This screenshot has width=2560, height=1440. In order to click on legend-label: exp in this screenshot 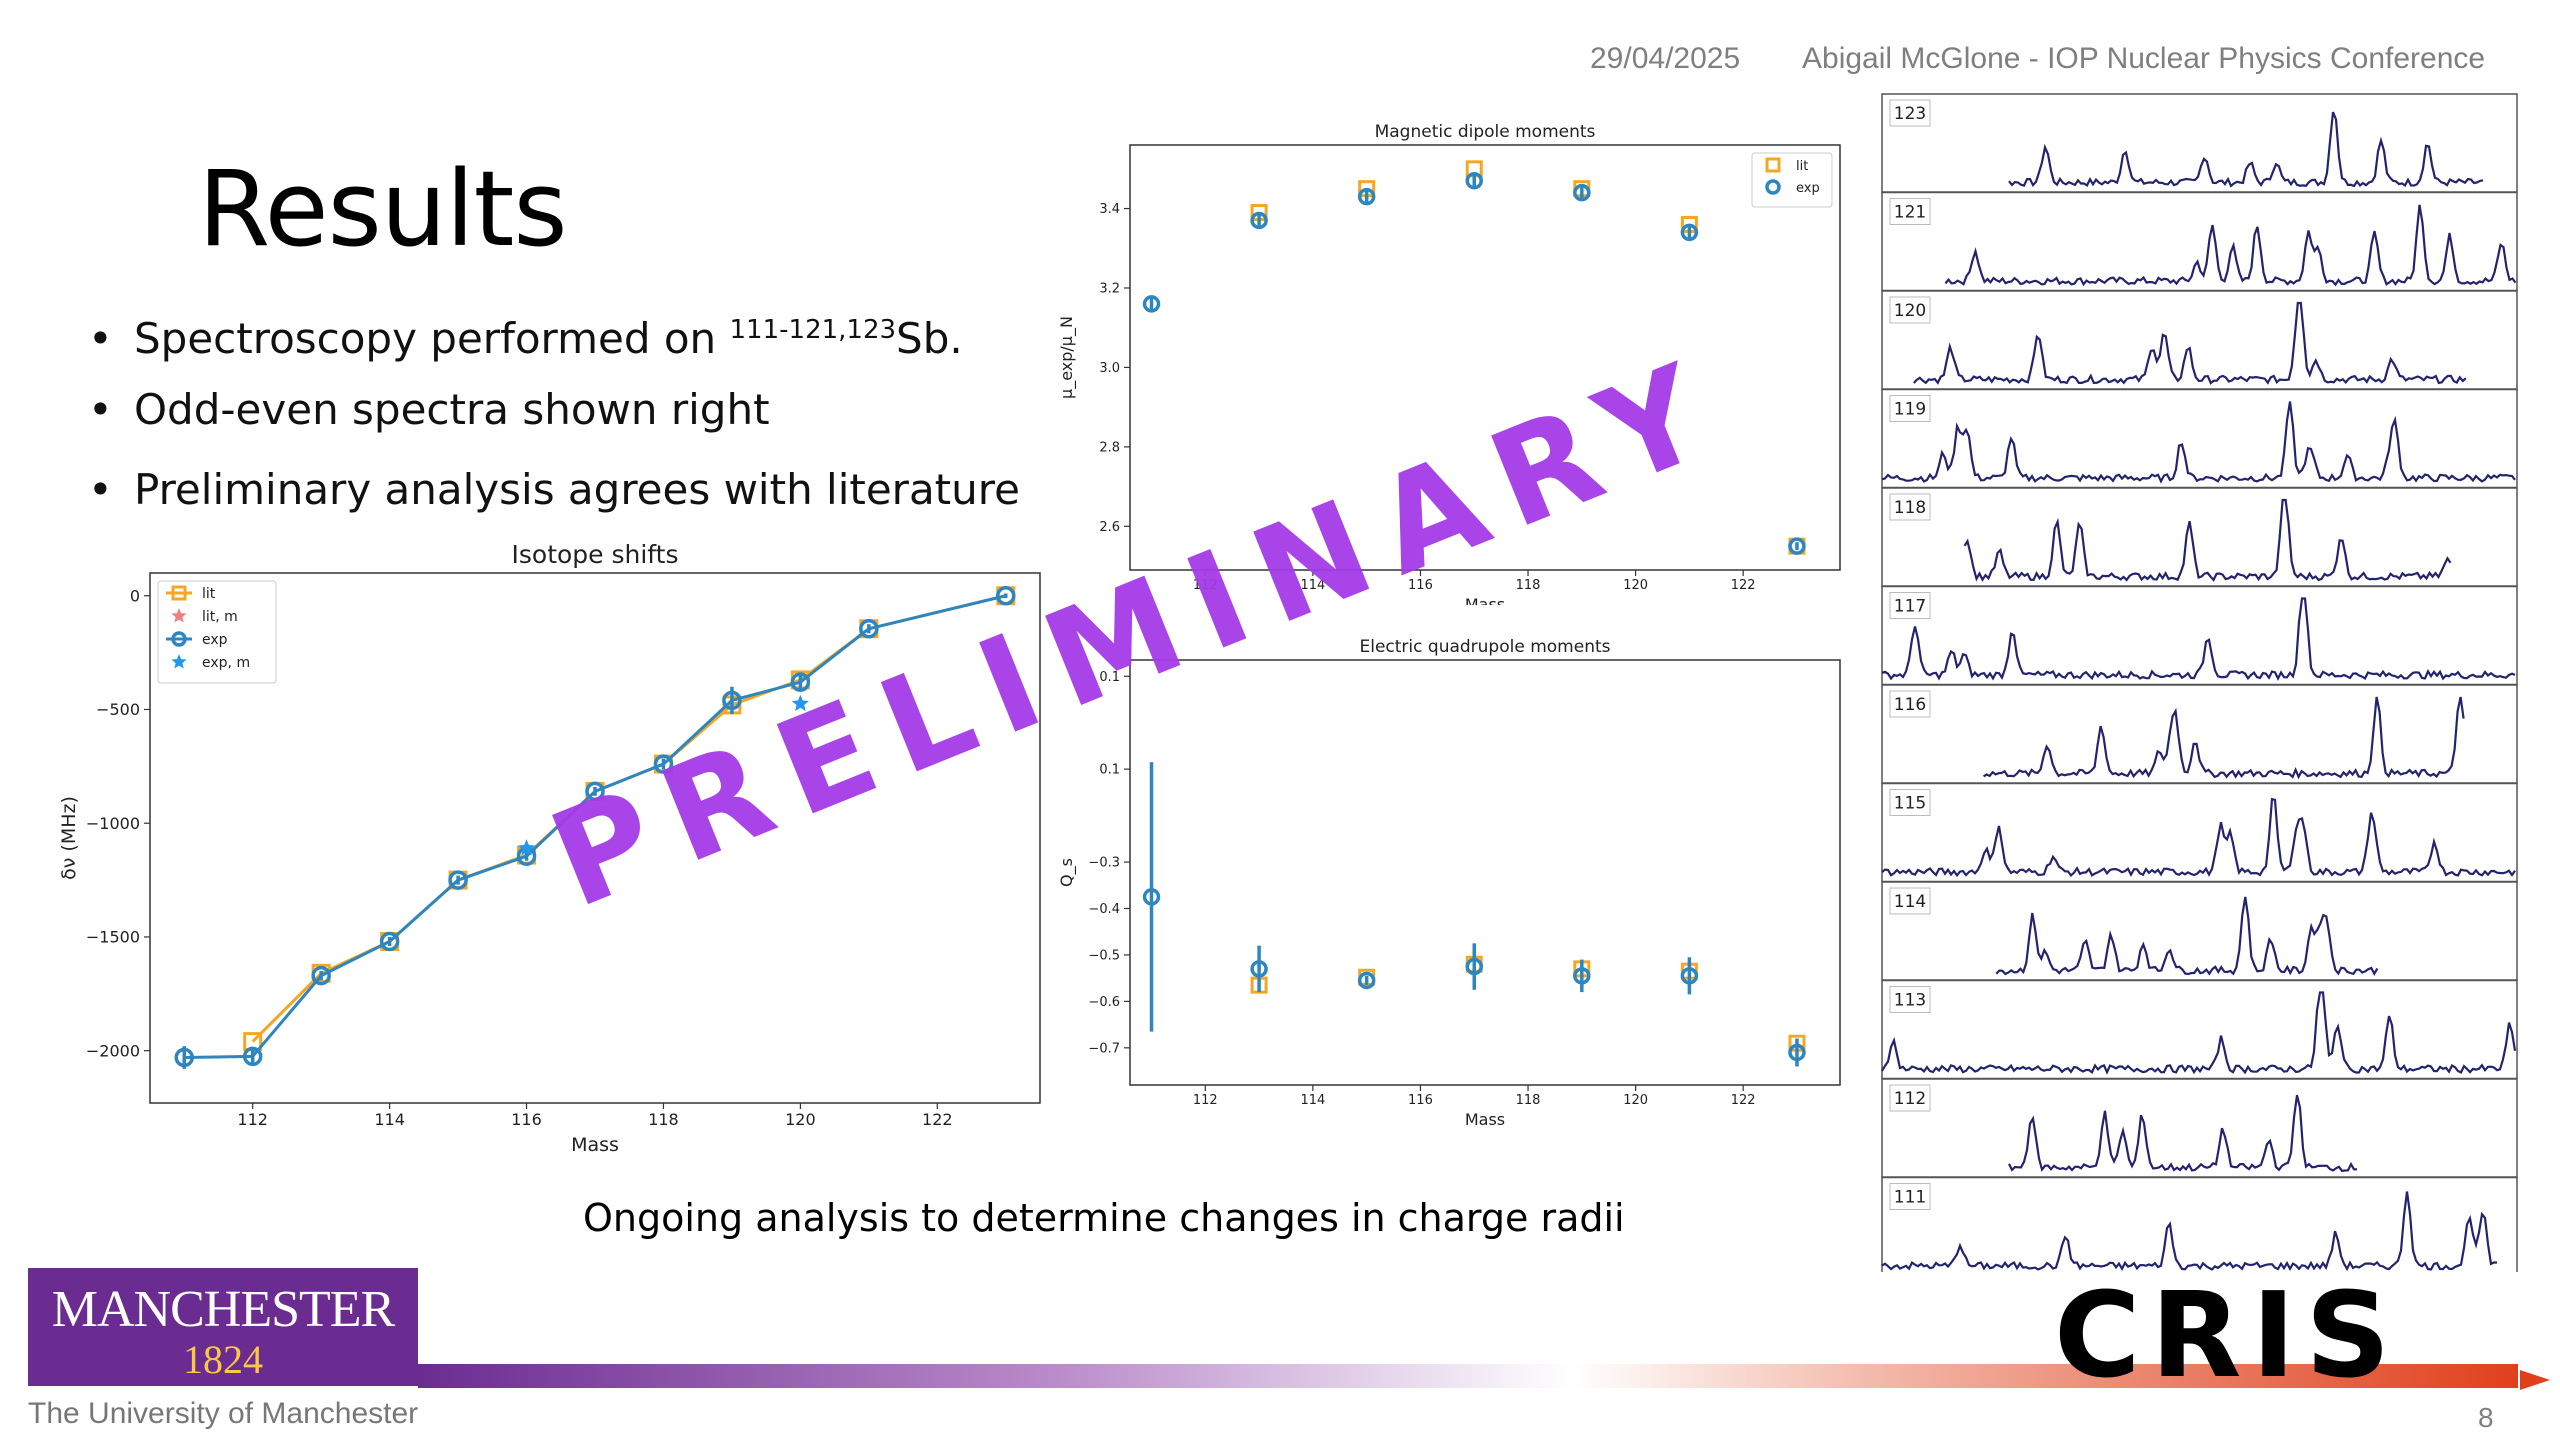, I will do `click(1808, 188)`.